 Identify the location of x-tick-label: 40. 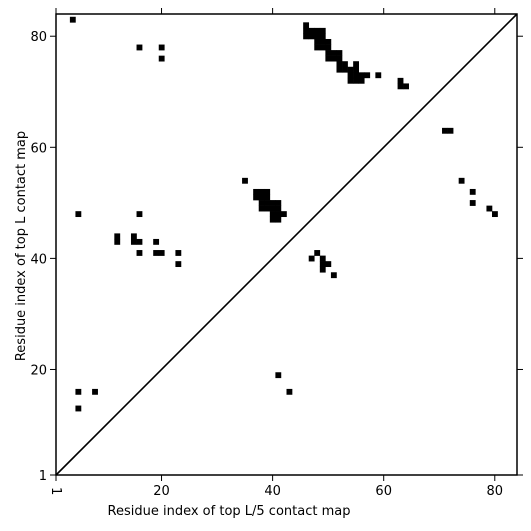
(272, 491).